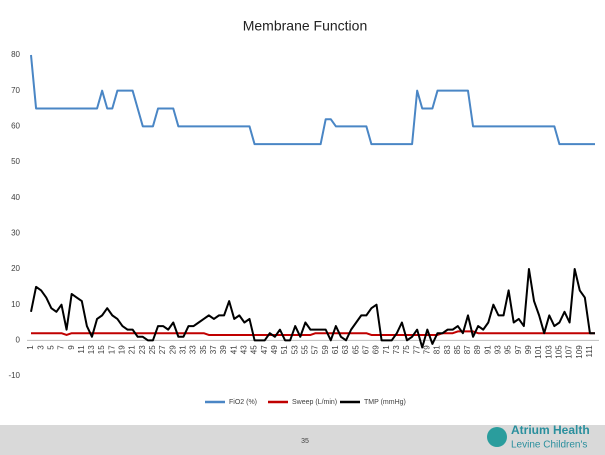 The width and height of the screenshot is (605, 455). Describe the element at coordinates (447, 349) in the screenshot. I see `x-tick-label: 83` at that location.